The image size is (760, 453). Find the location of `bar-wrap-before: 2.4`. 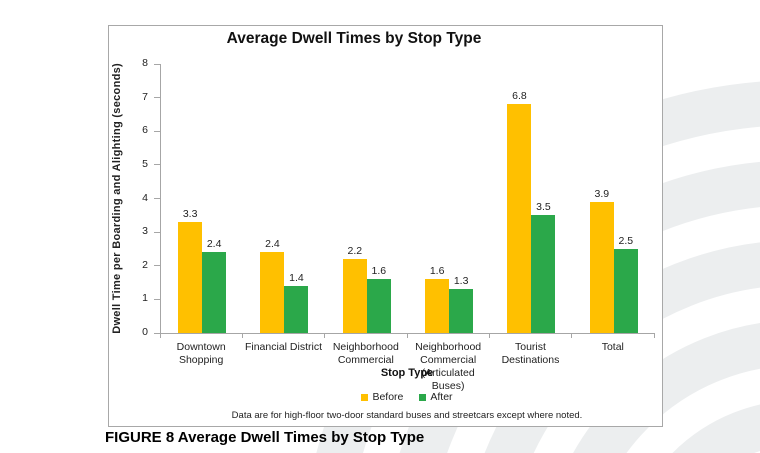

bar-wrap-before: 2.4 is located at coordinates (272, 285).